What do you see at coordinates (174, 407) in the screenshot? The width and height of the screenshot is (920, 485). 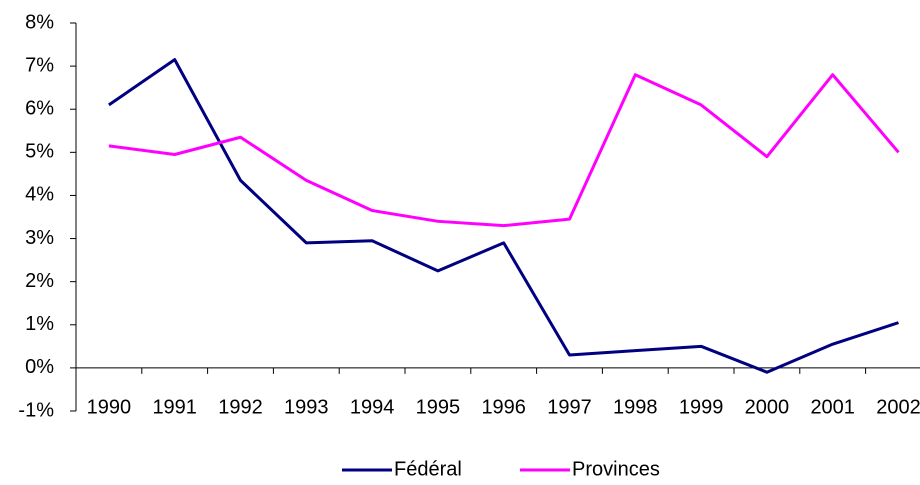 I see `x-tick-label: 1991` at bounding box center [174, 407].